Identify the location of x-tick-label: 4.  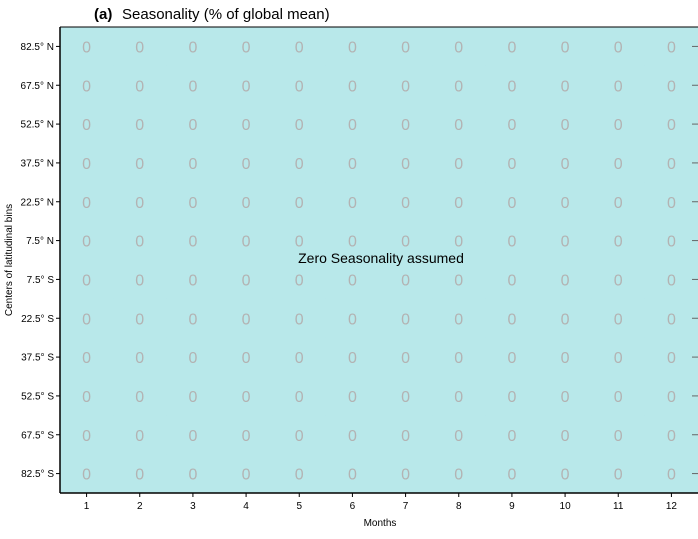
(246, 506).